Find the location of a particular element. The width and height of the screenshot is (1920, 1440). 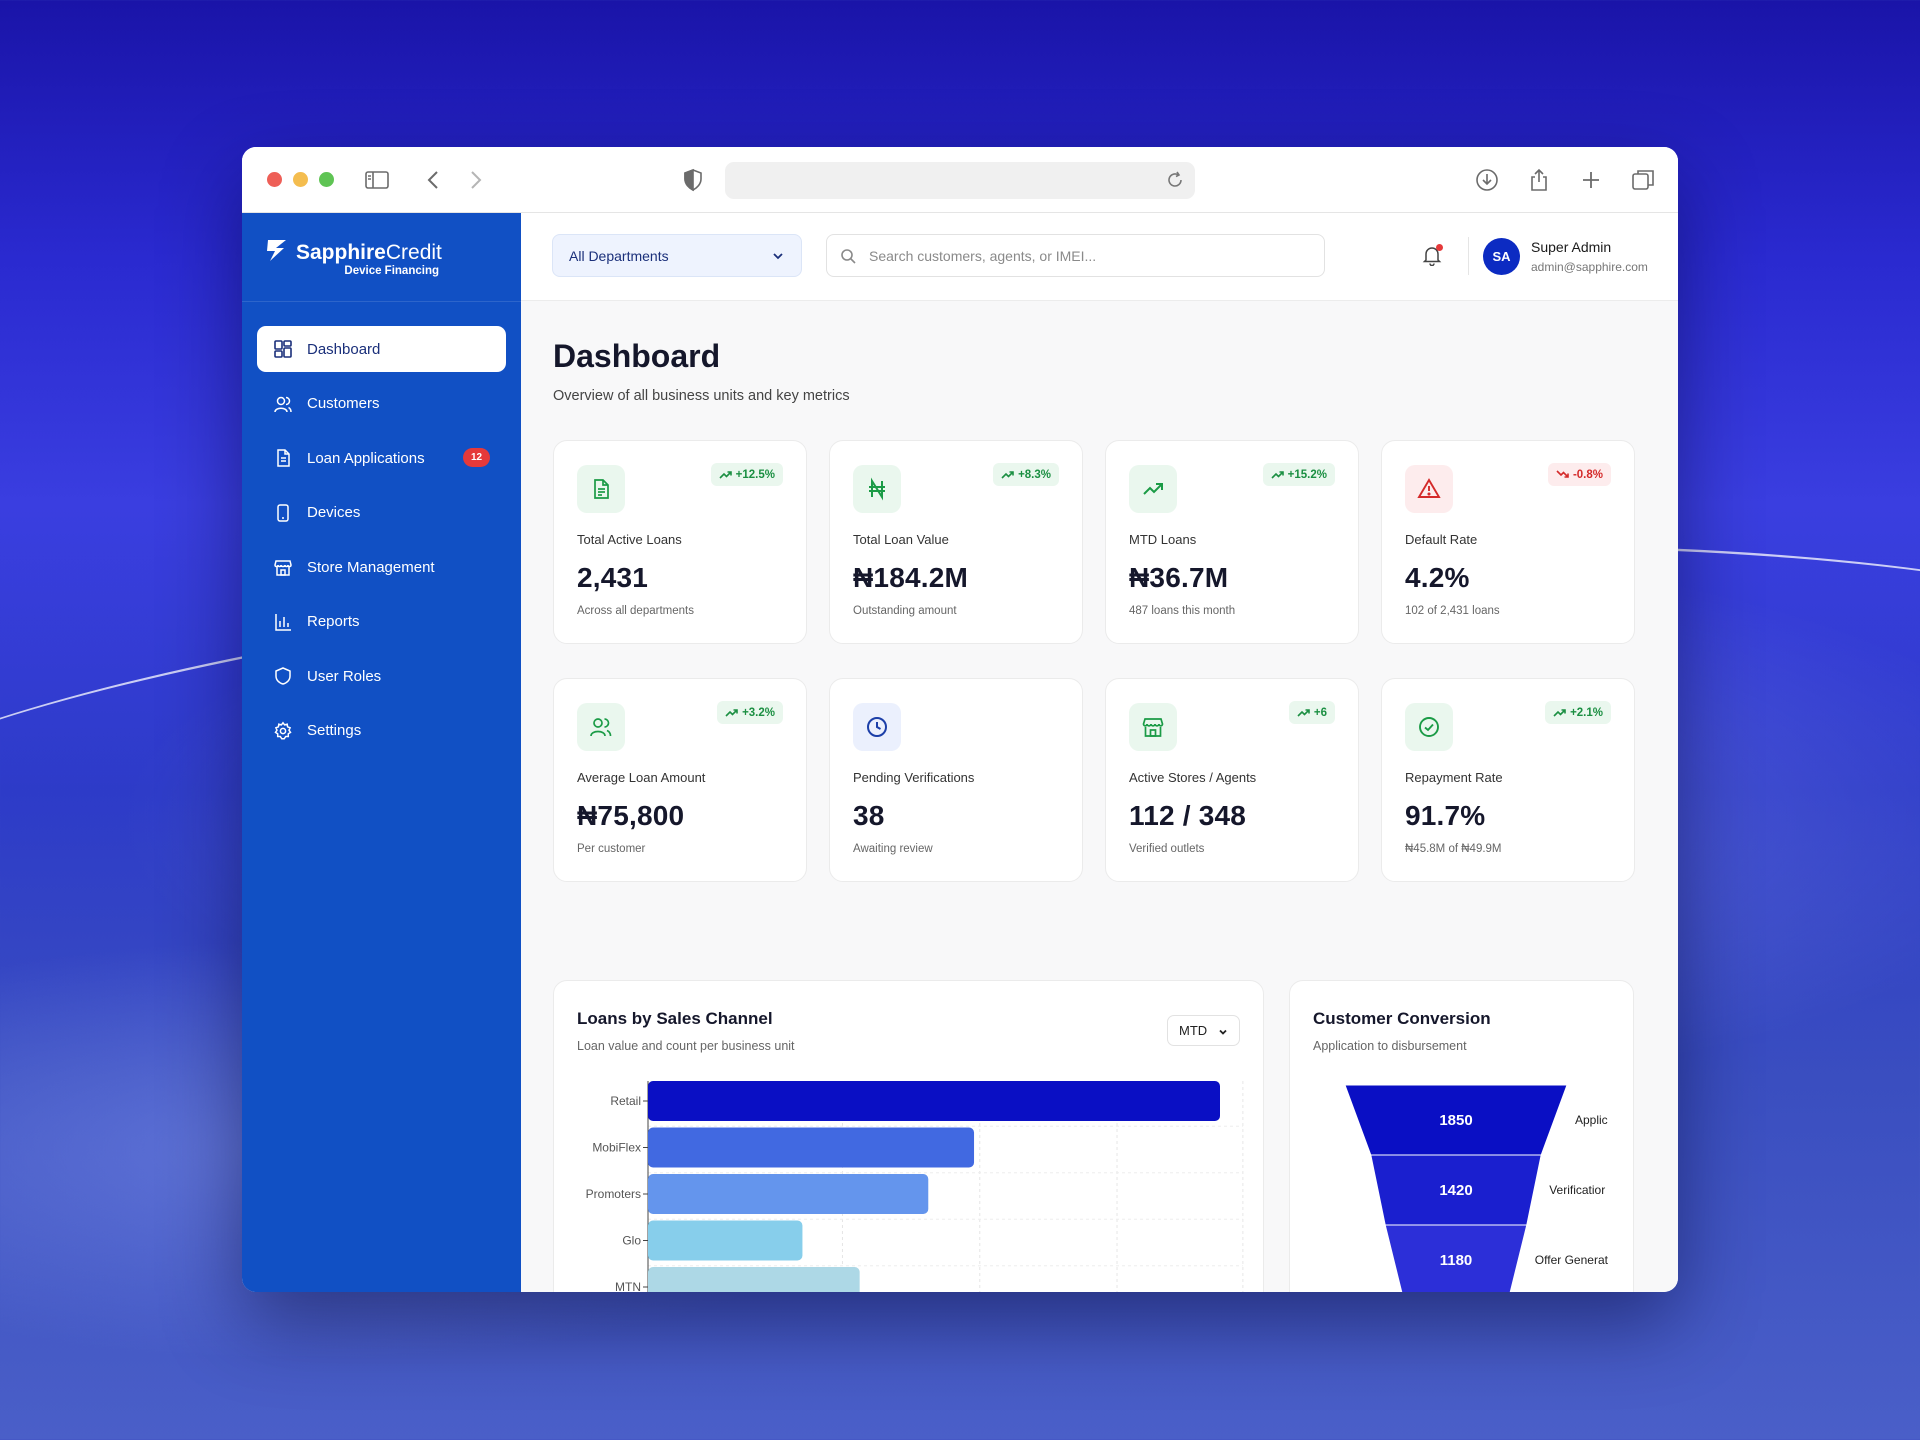

phone-icon is located at coordinates (283, 513).